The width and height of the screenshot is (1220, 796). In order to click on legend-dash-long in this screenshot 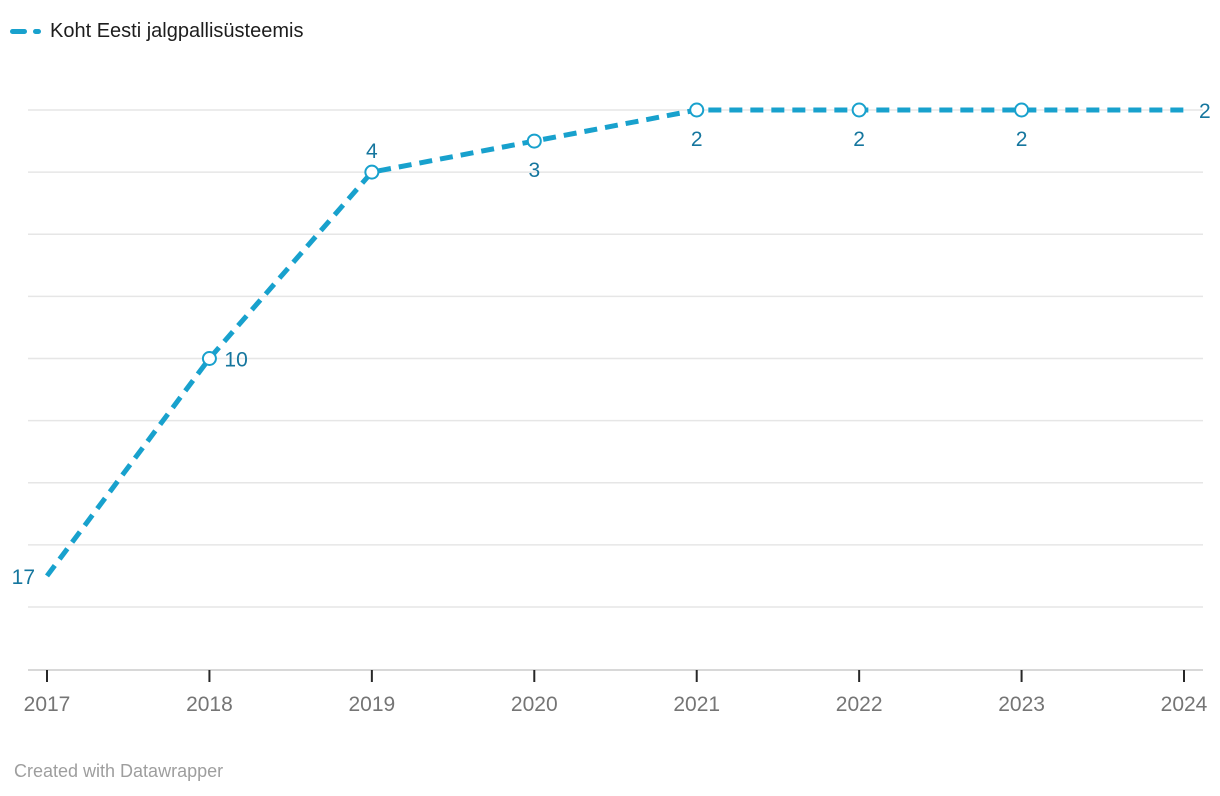, I will do `click(18, 31)`.